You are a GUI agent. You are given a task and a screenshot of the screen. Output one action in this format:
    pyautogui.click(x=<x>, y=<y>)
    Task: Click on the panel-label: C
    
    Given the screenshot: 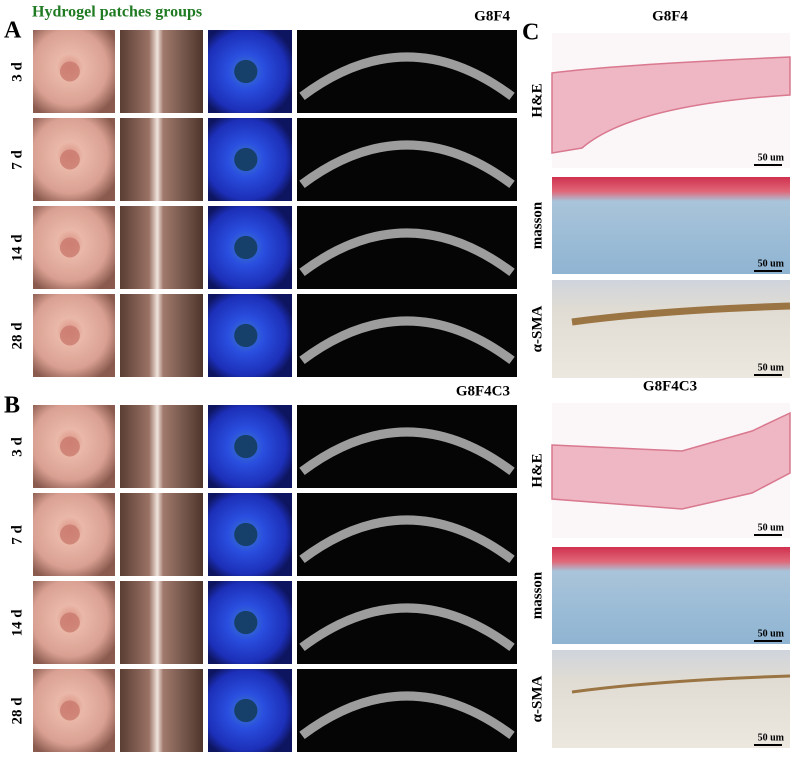 What is the action you would take?
    pyautogui.click(x=530, y=33)
    